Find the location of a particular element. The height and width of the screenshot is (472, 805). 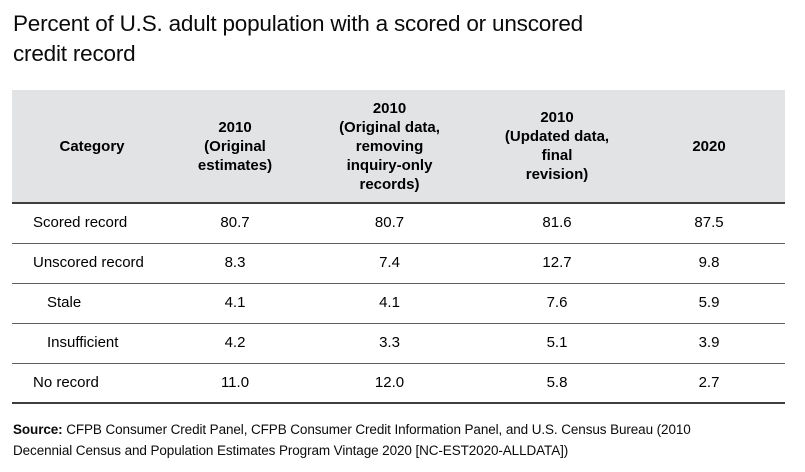

value-cell: 7.6 is located at coordinates (557, 302).